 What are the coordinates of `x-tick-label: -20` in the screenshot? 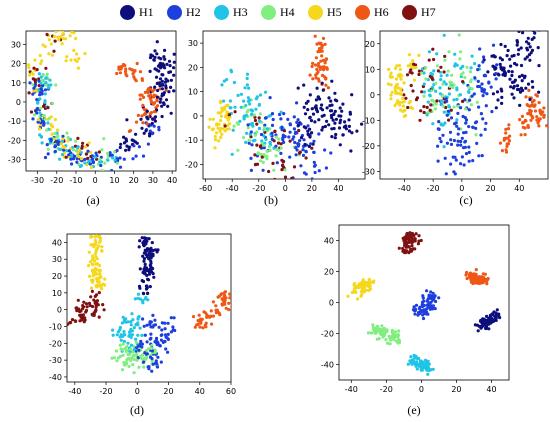 It's located at (106, 391).